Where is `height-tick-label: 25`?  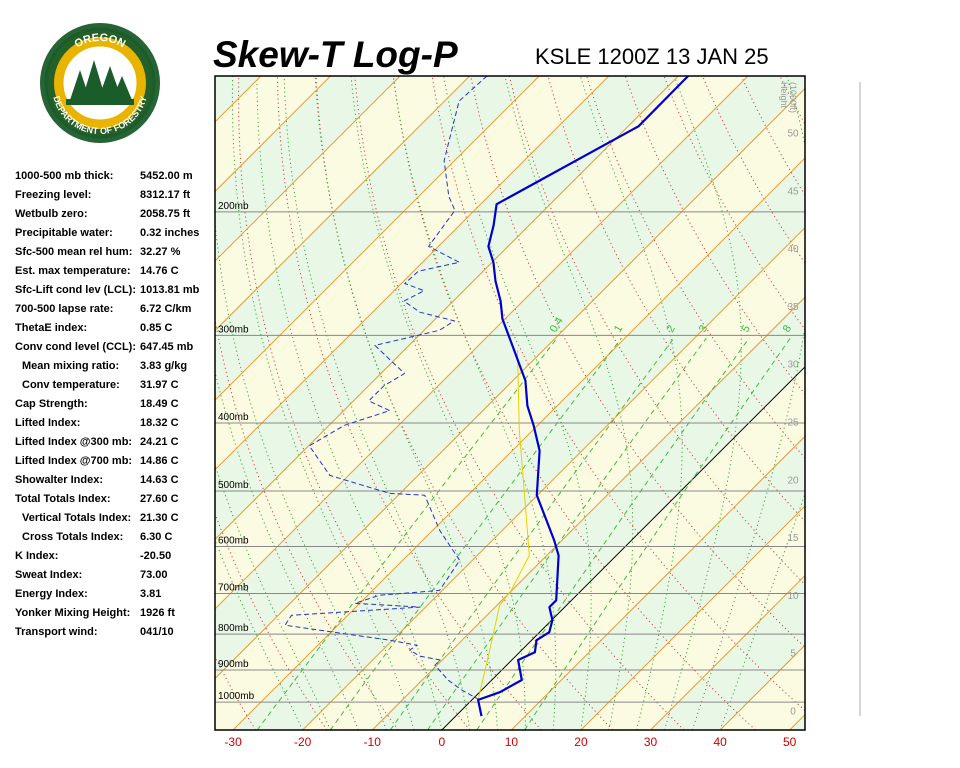
height-tick-label: 25 is located at coordinates (793, 422).